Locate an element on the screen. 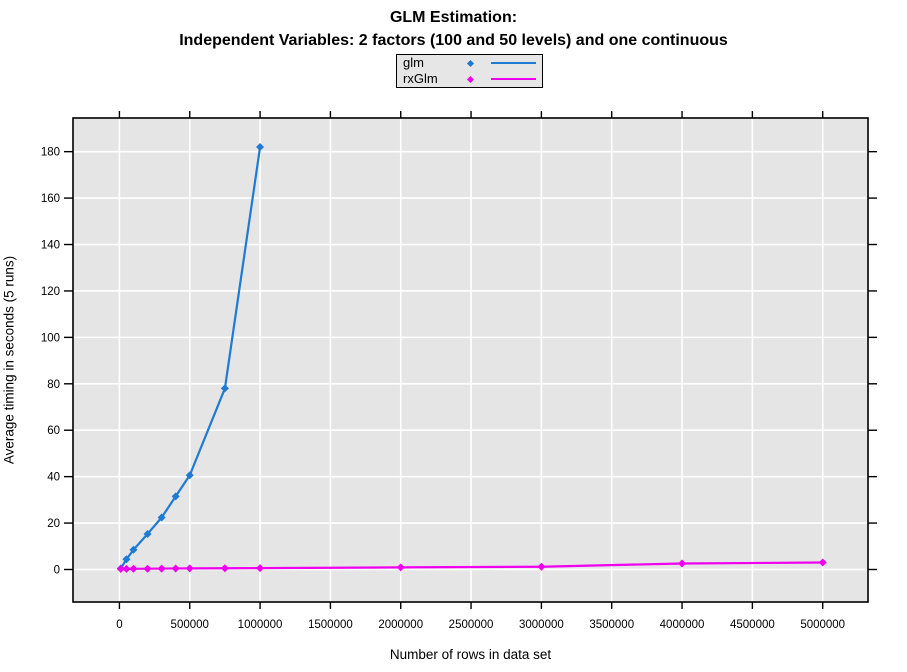 The height and width of the screenshot is (672, 907). x-tick-label: 1000000 is located at coordinates (260, 625).